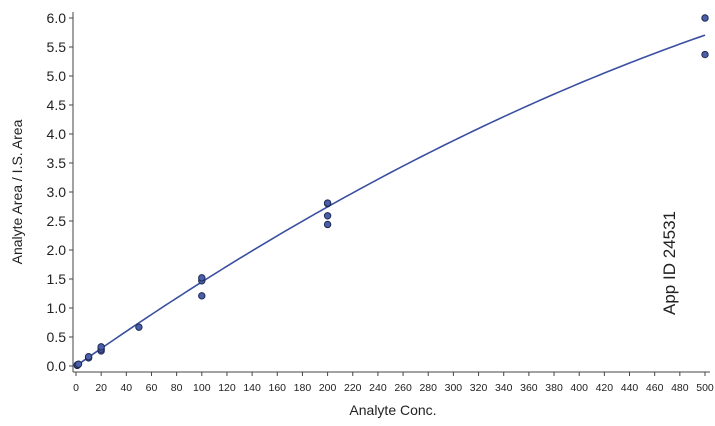 Image resolution: width=715 pixels, height=426 pixels. Describe the element at coordinates (554, 388) in the screenshot. I see `x-tick-label: 380` at that location.